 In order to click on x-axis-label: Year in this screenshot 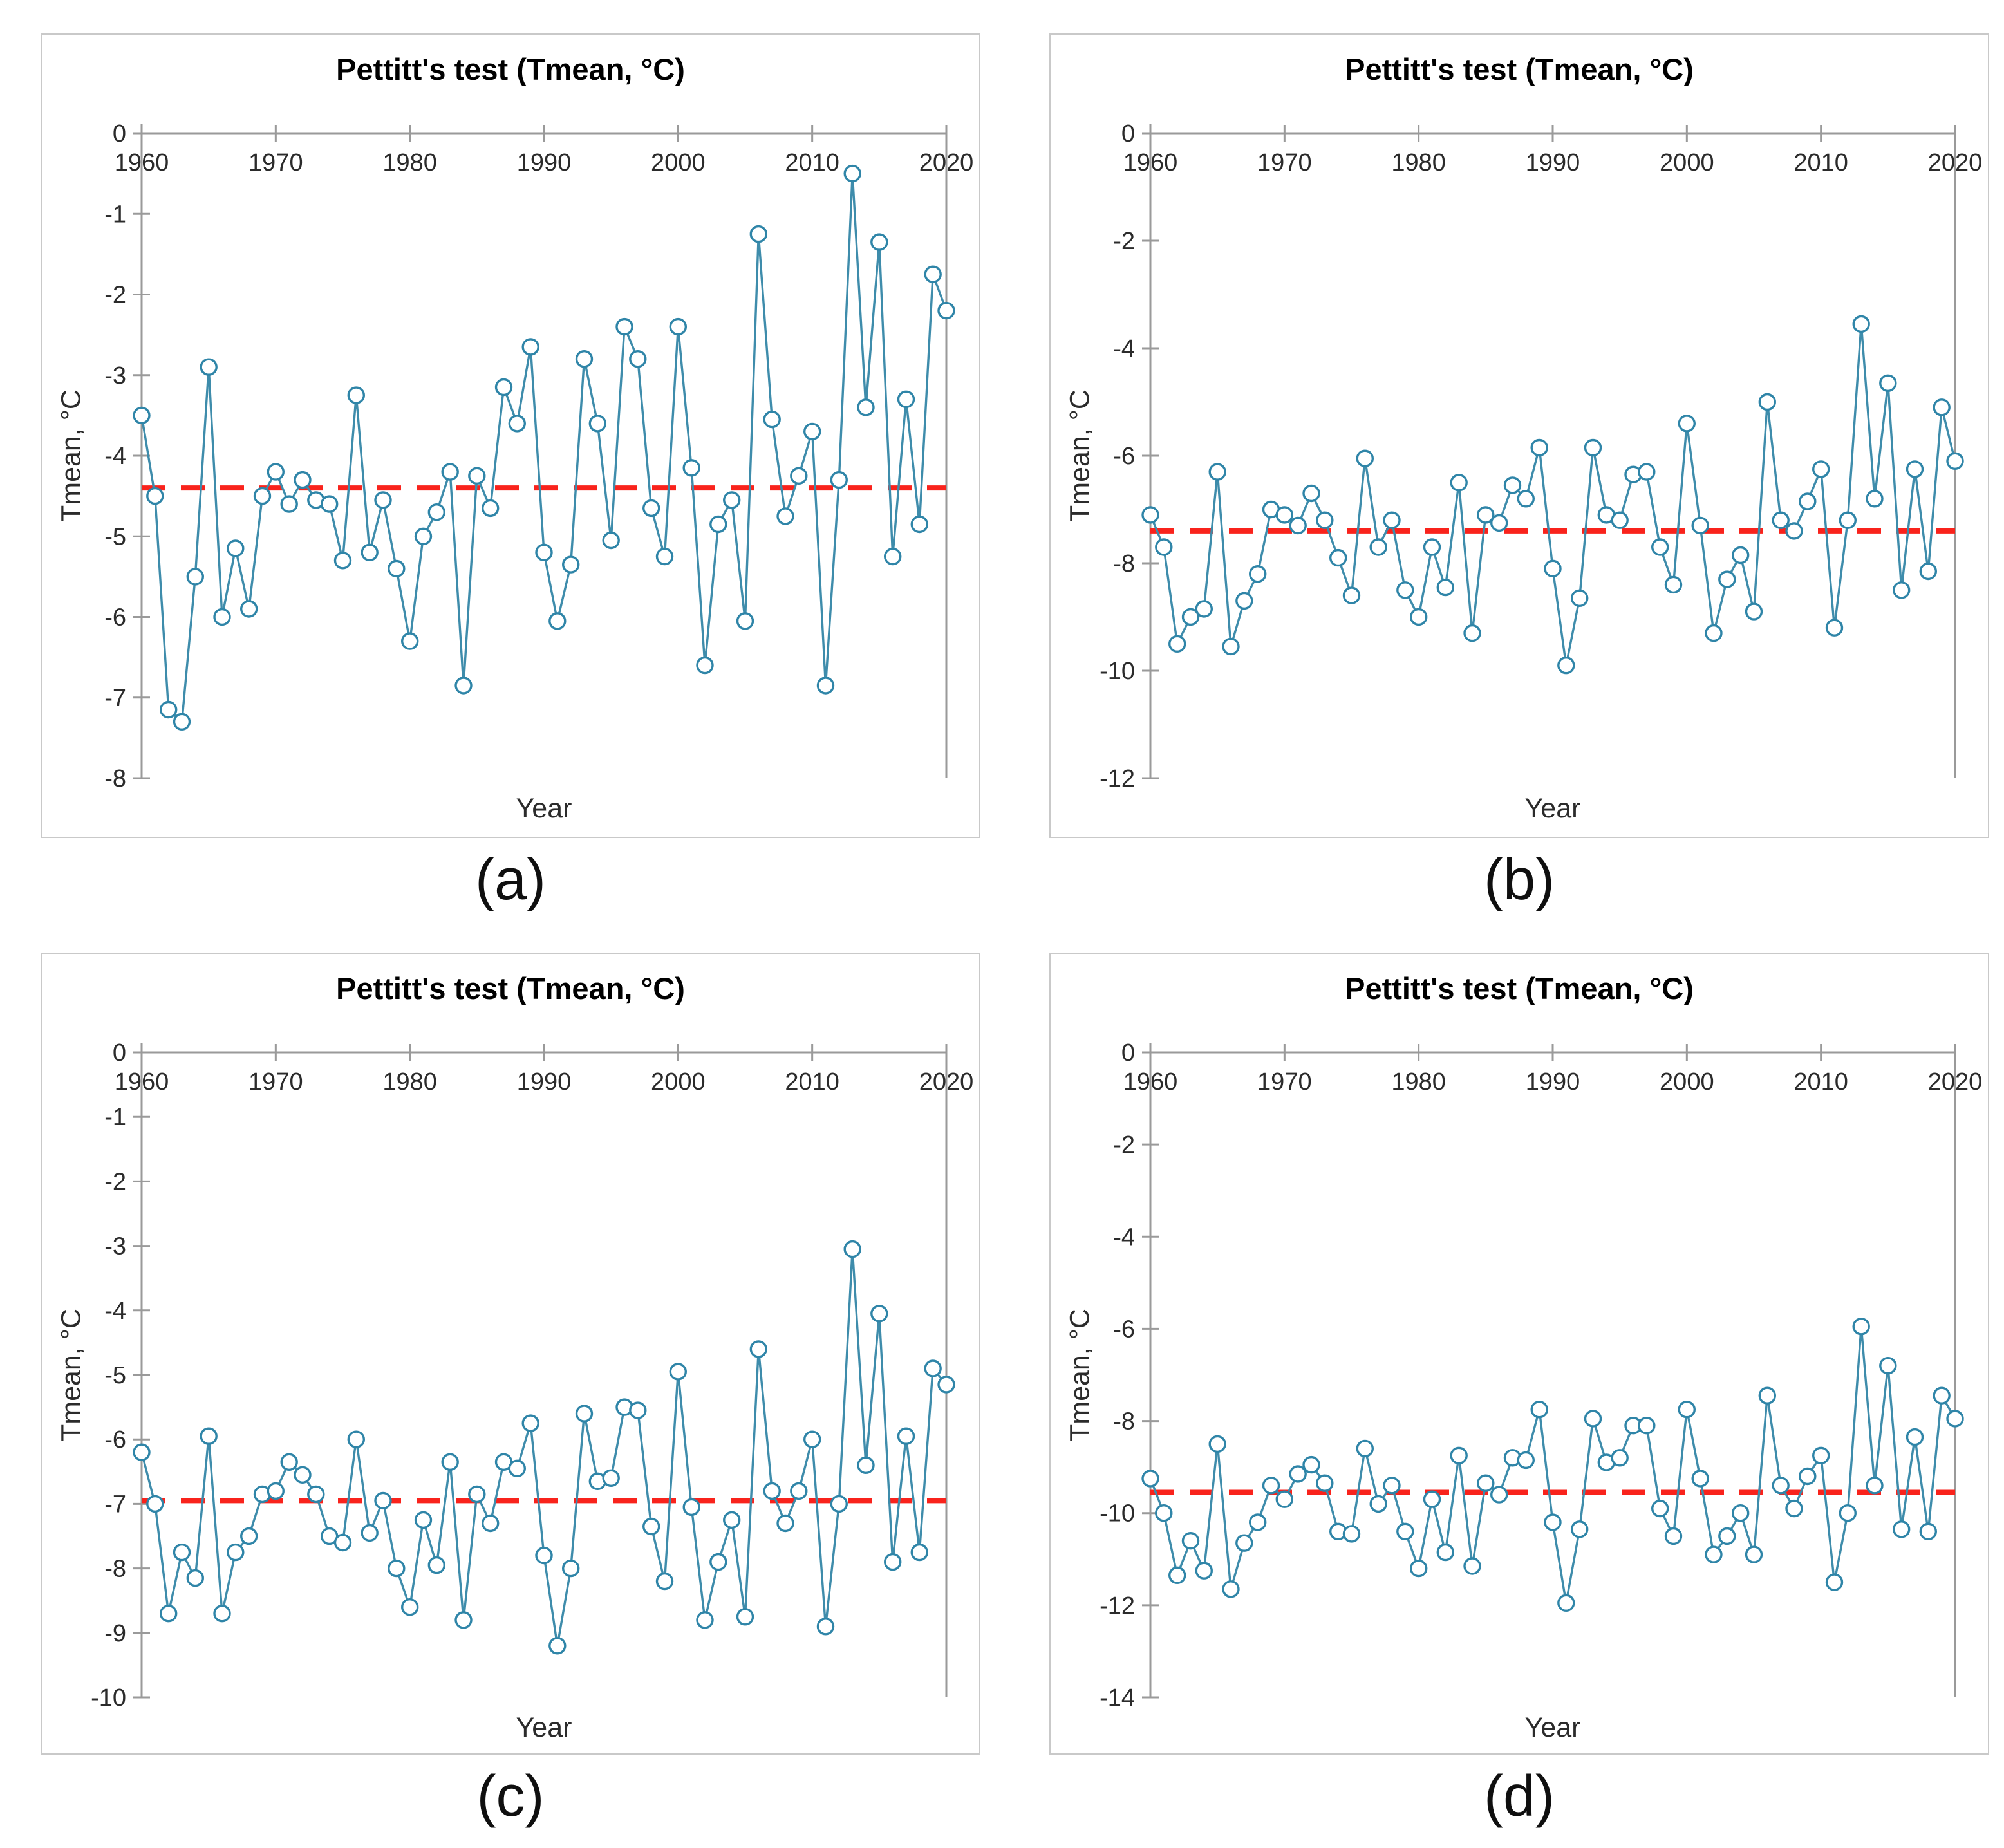, I will do `click(1552, 808)`.